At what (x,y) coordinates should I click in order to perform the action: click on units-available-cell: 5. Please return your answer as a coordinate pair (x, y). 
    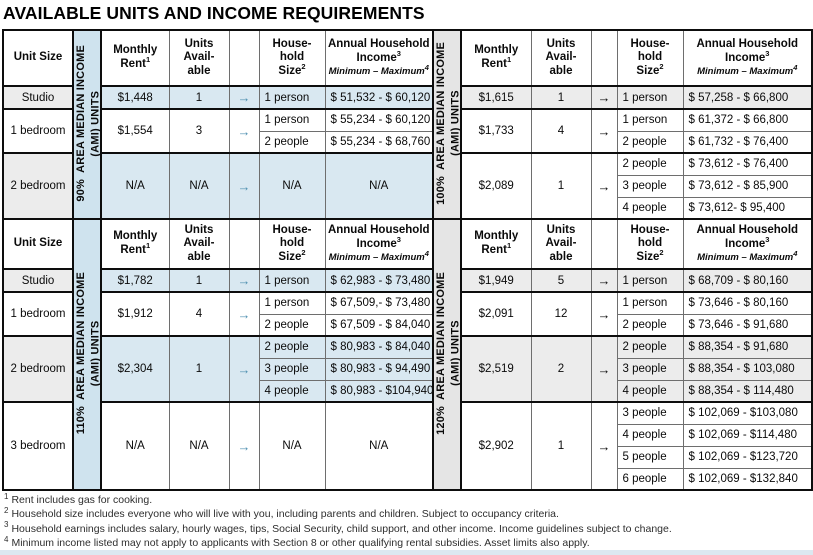
    Looking at the image, I should click on (561, 280).